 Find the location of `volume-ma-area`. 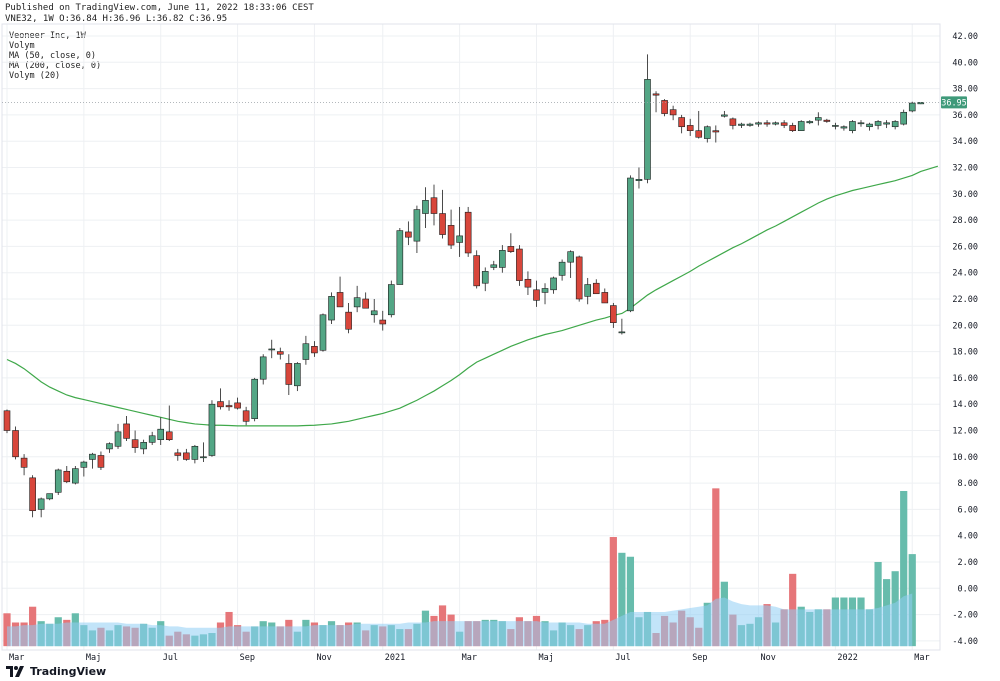

volume-ma-area is located at coordinates (460, 620).